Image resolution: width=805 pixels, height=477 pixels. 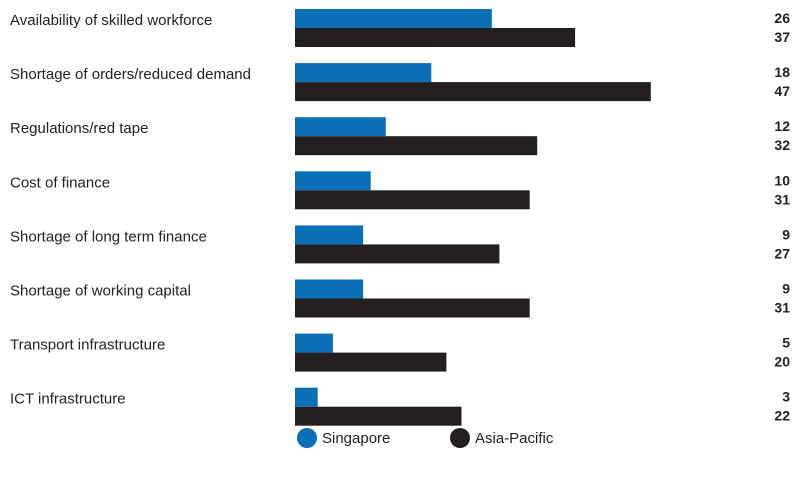 What do you see at coordinates (782, 37) in the screenshot?
I see `value-label-asia-pacific: 37` at bounding box center [782, 37].